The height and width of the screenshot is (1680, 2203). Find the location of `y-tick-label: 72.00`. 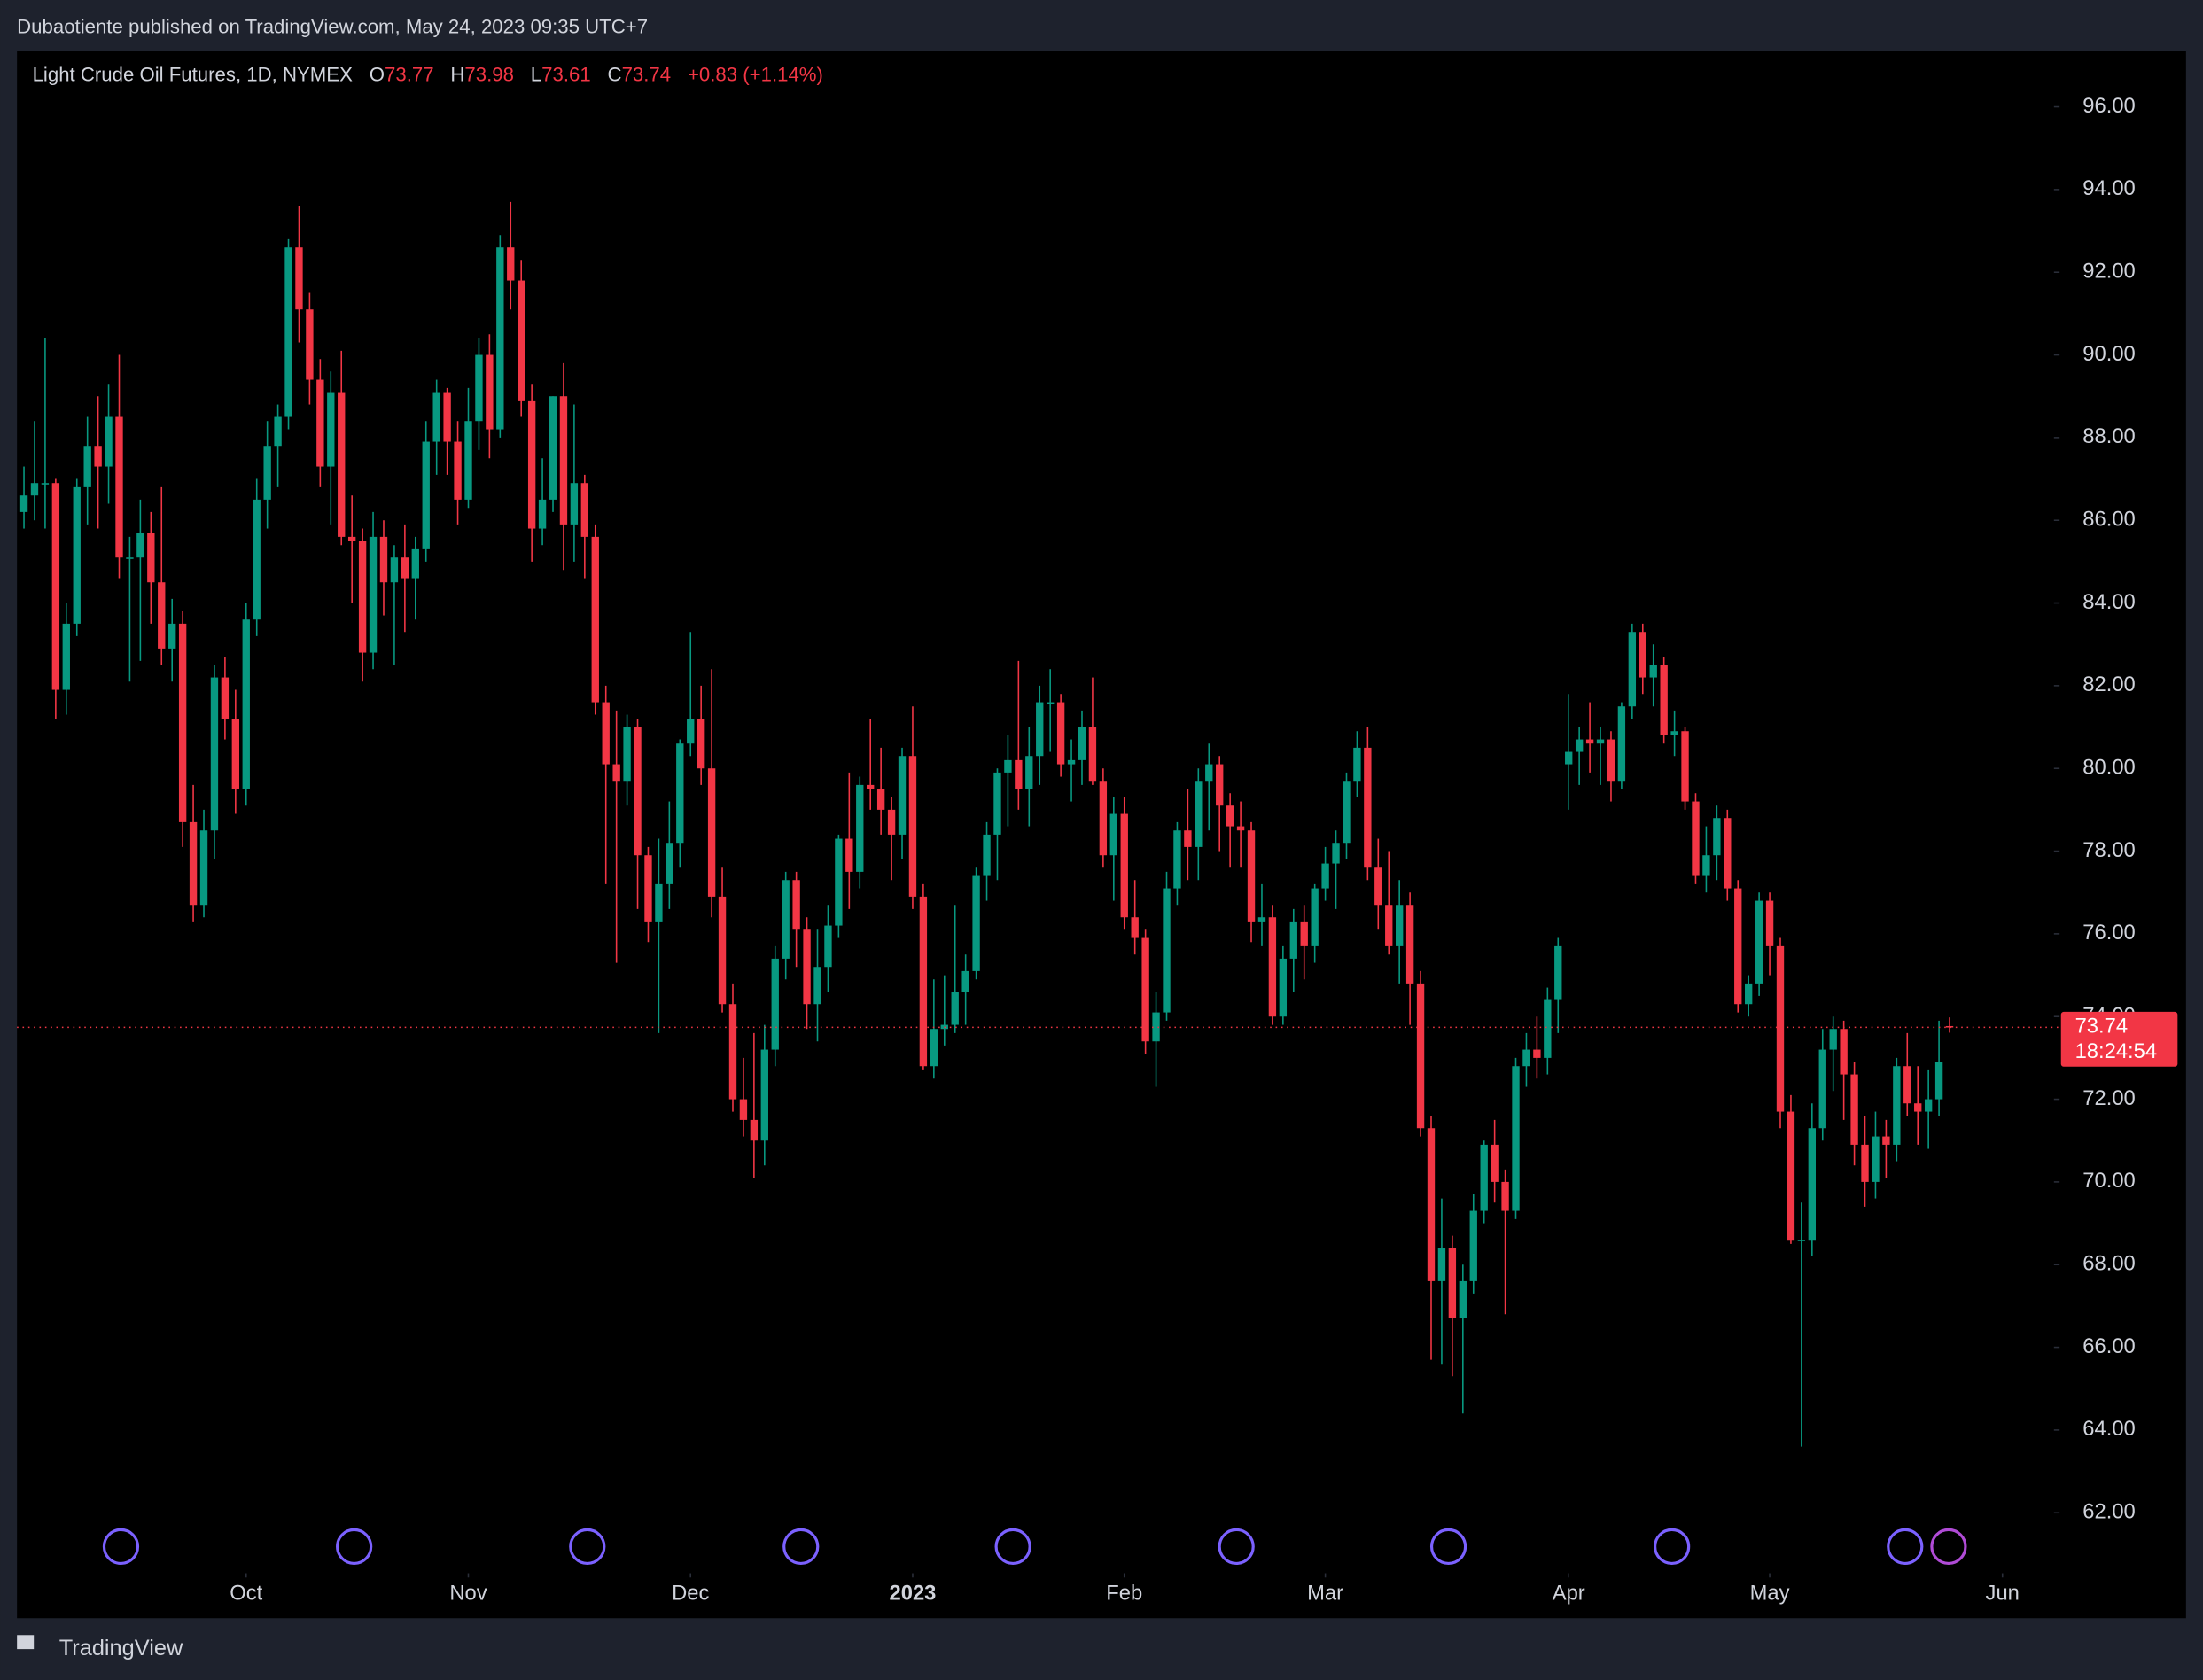

y-tick-label: 72.00 is located at coordinates (2108, 1098).